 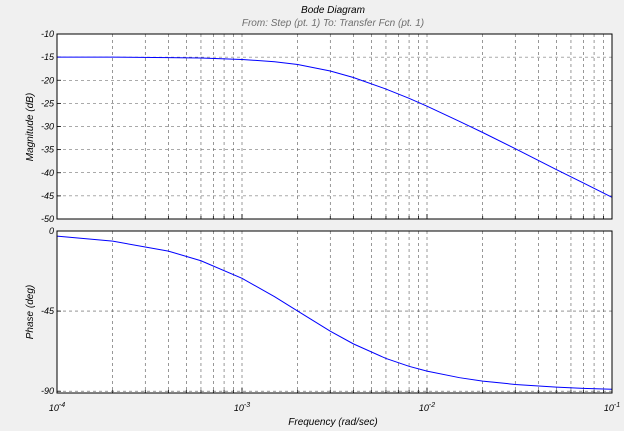 What do you see at coordinates (47, 391) in the screenshot?
I see `phase-y-tick-label: -90` at bounding box center [47, 391].